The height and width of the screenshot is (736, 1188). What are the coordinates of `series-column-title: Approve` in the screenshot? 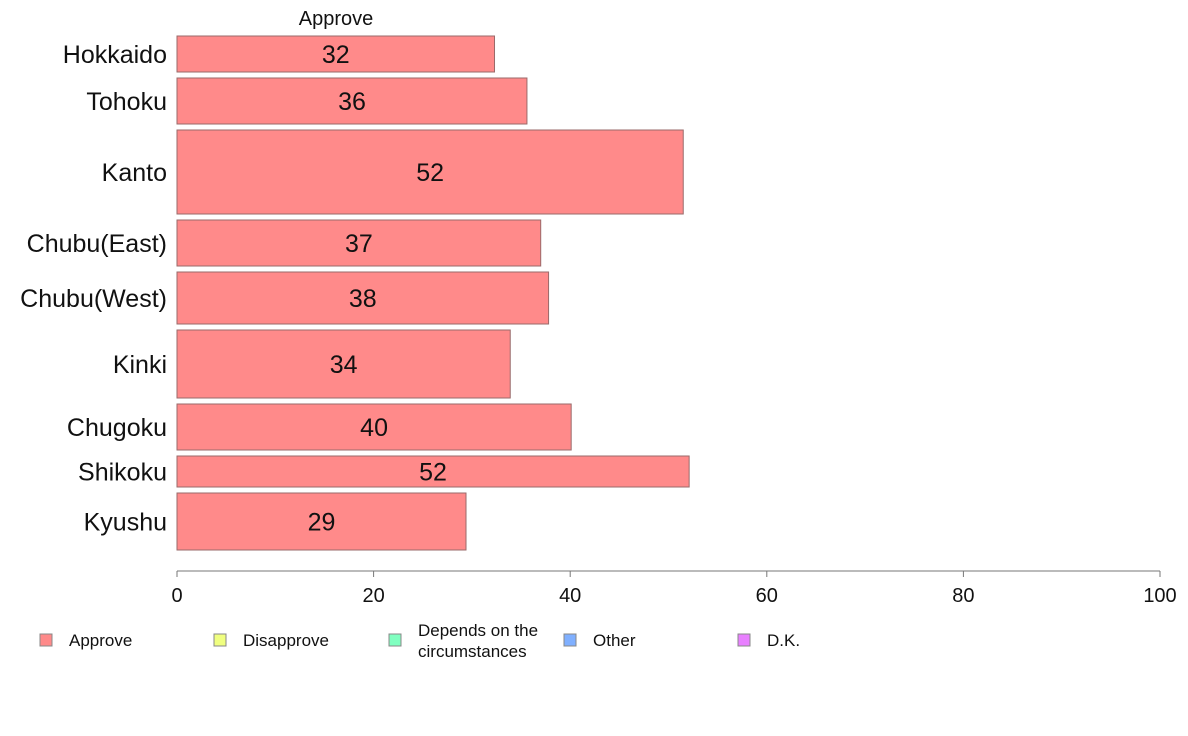 It's located at (336, 19).